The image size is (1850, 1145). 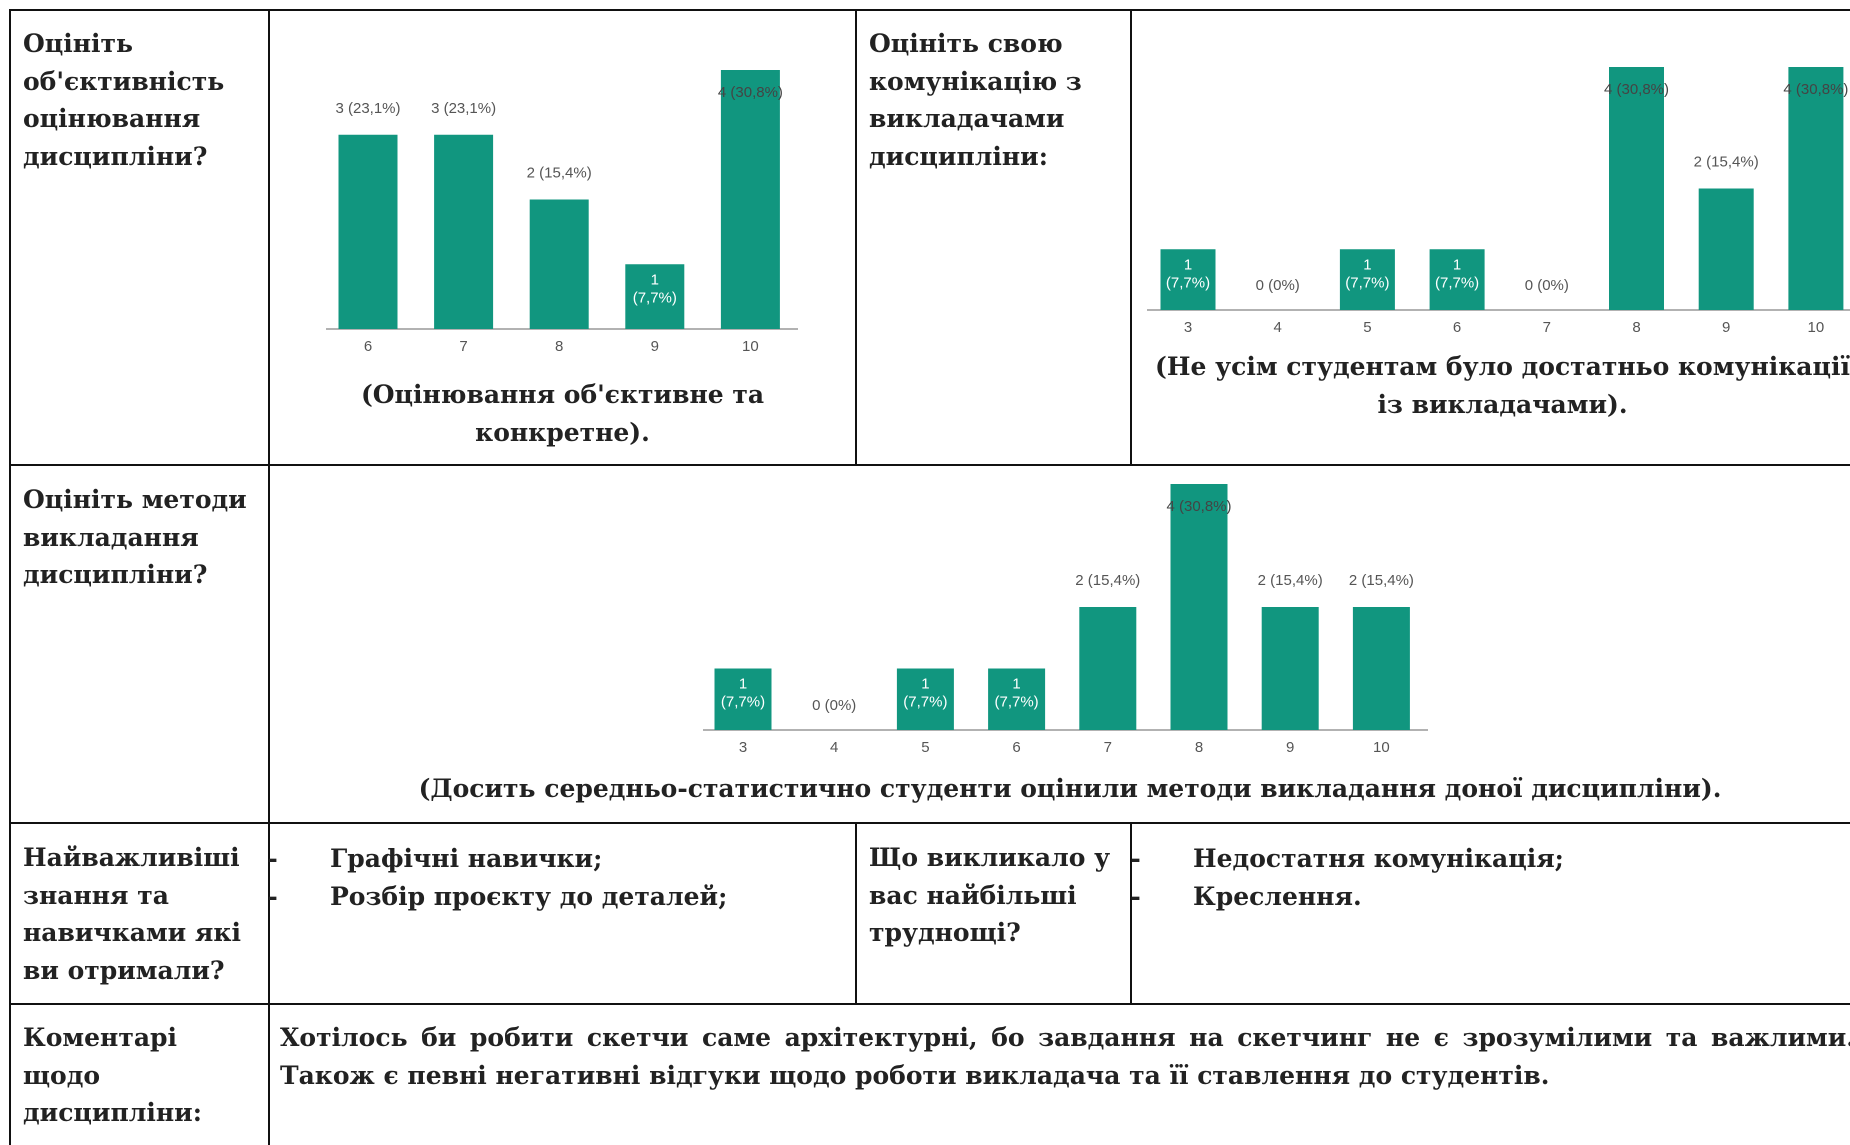 I want to click on list: Недостатня комунікація; Креслення., so click(x=1496, y=878).